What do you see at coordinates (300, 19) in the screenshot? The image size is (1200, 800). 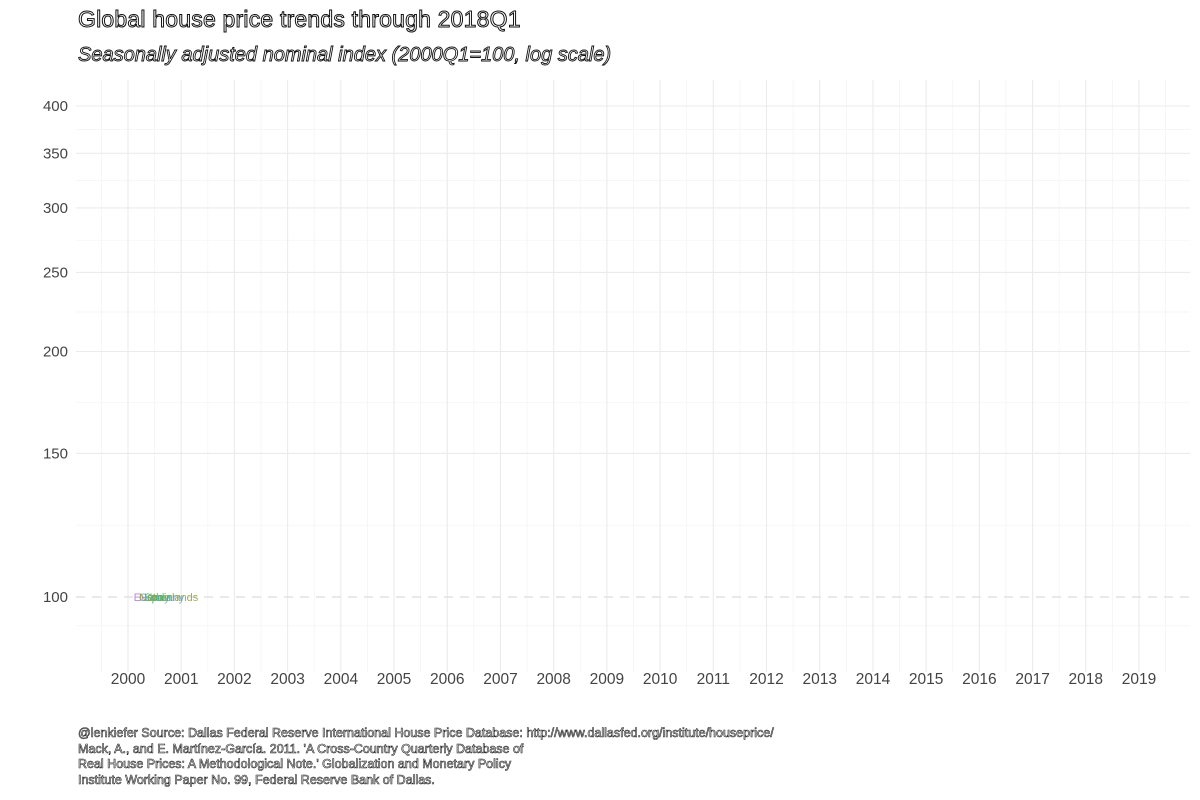 I see `chart-title: Global house price trends through 2018Q1` at bounding box center [300, 19].